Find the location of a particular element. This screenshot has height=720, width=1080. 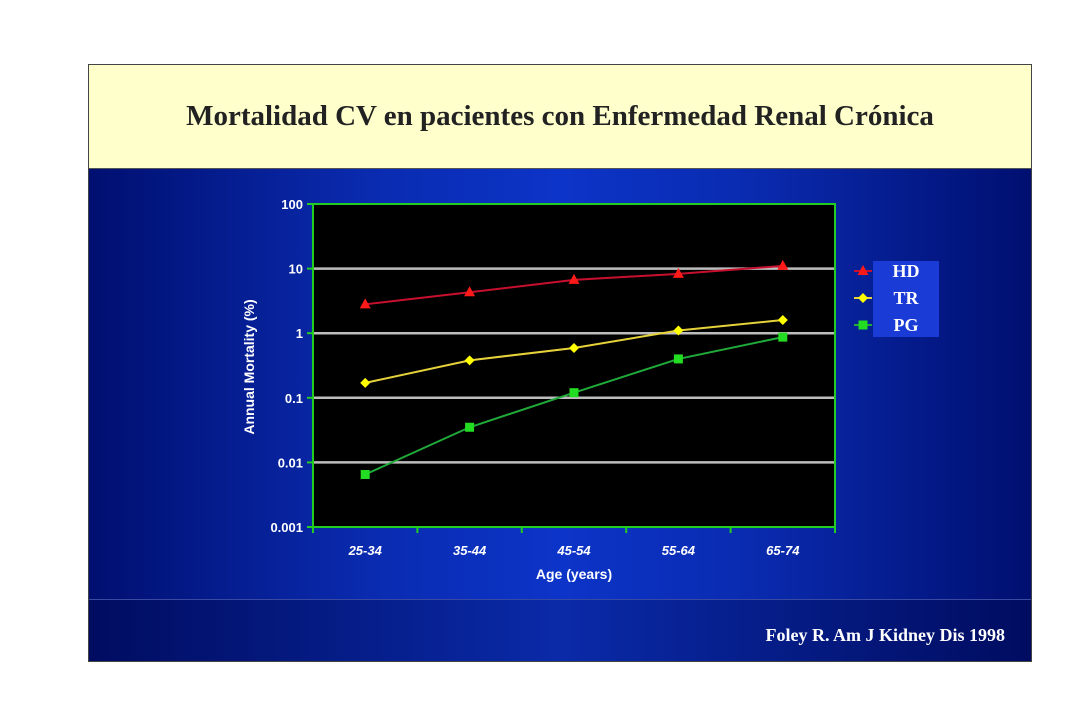

citation: Foley R. Am J Kidney Dis 1998 is located at coordinates (885, 635).